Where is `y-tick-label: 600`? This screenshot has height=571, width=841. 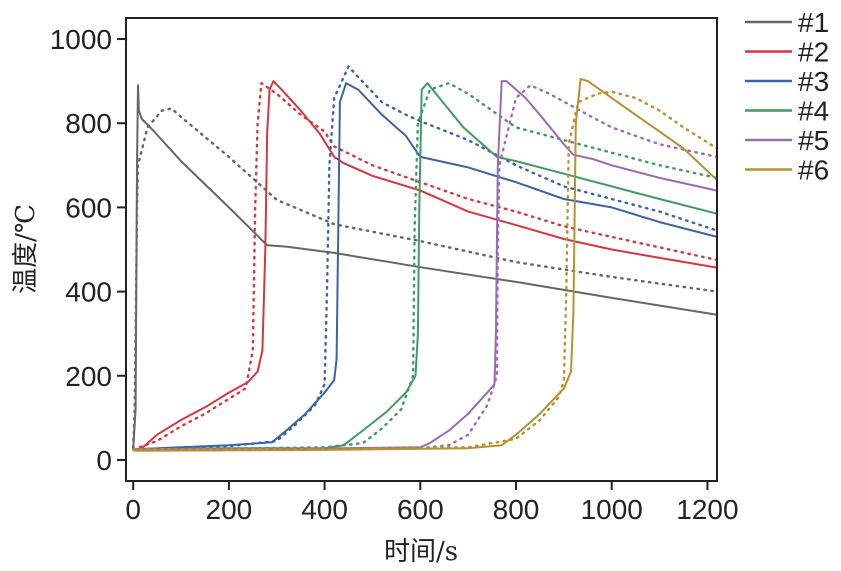 y-tick-label: 600 is located at coordinates (88, 207).